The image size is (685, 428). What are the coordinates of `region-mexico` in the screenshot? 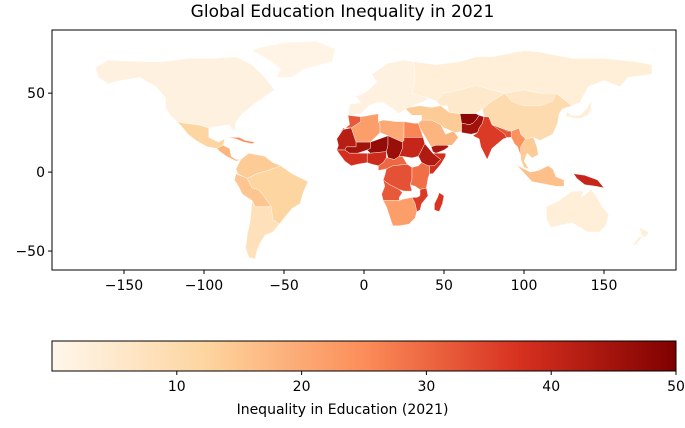 It's located at (201, 135).